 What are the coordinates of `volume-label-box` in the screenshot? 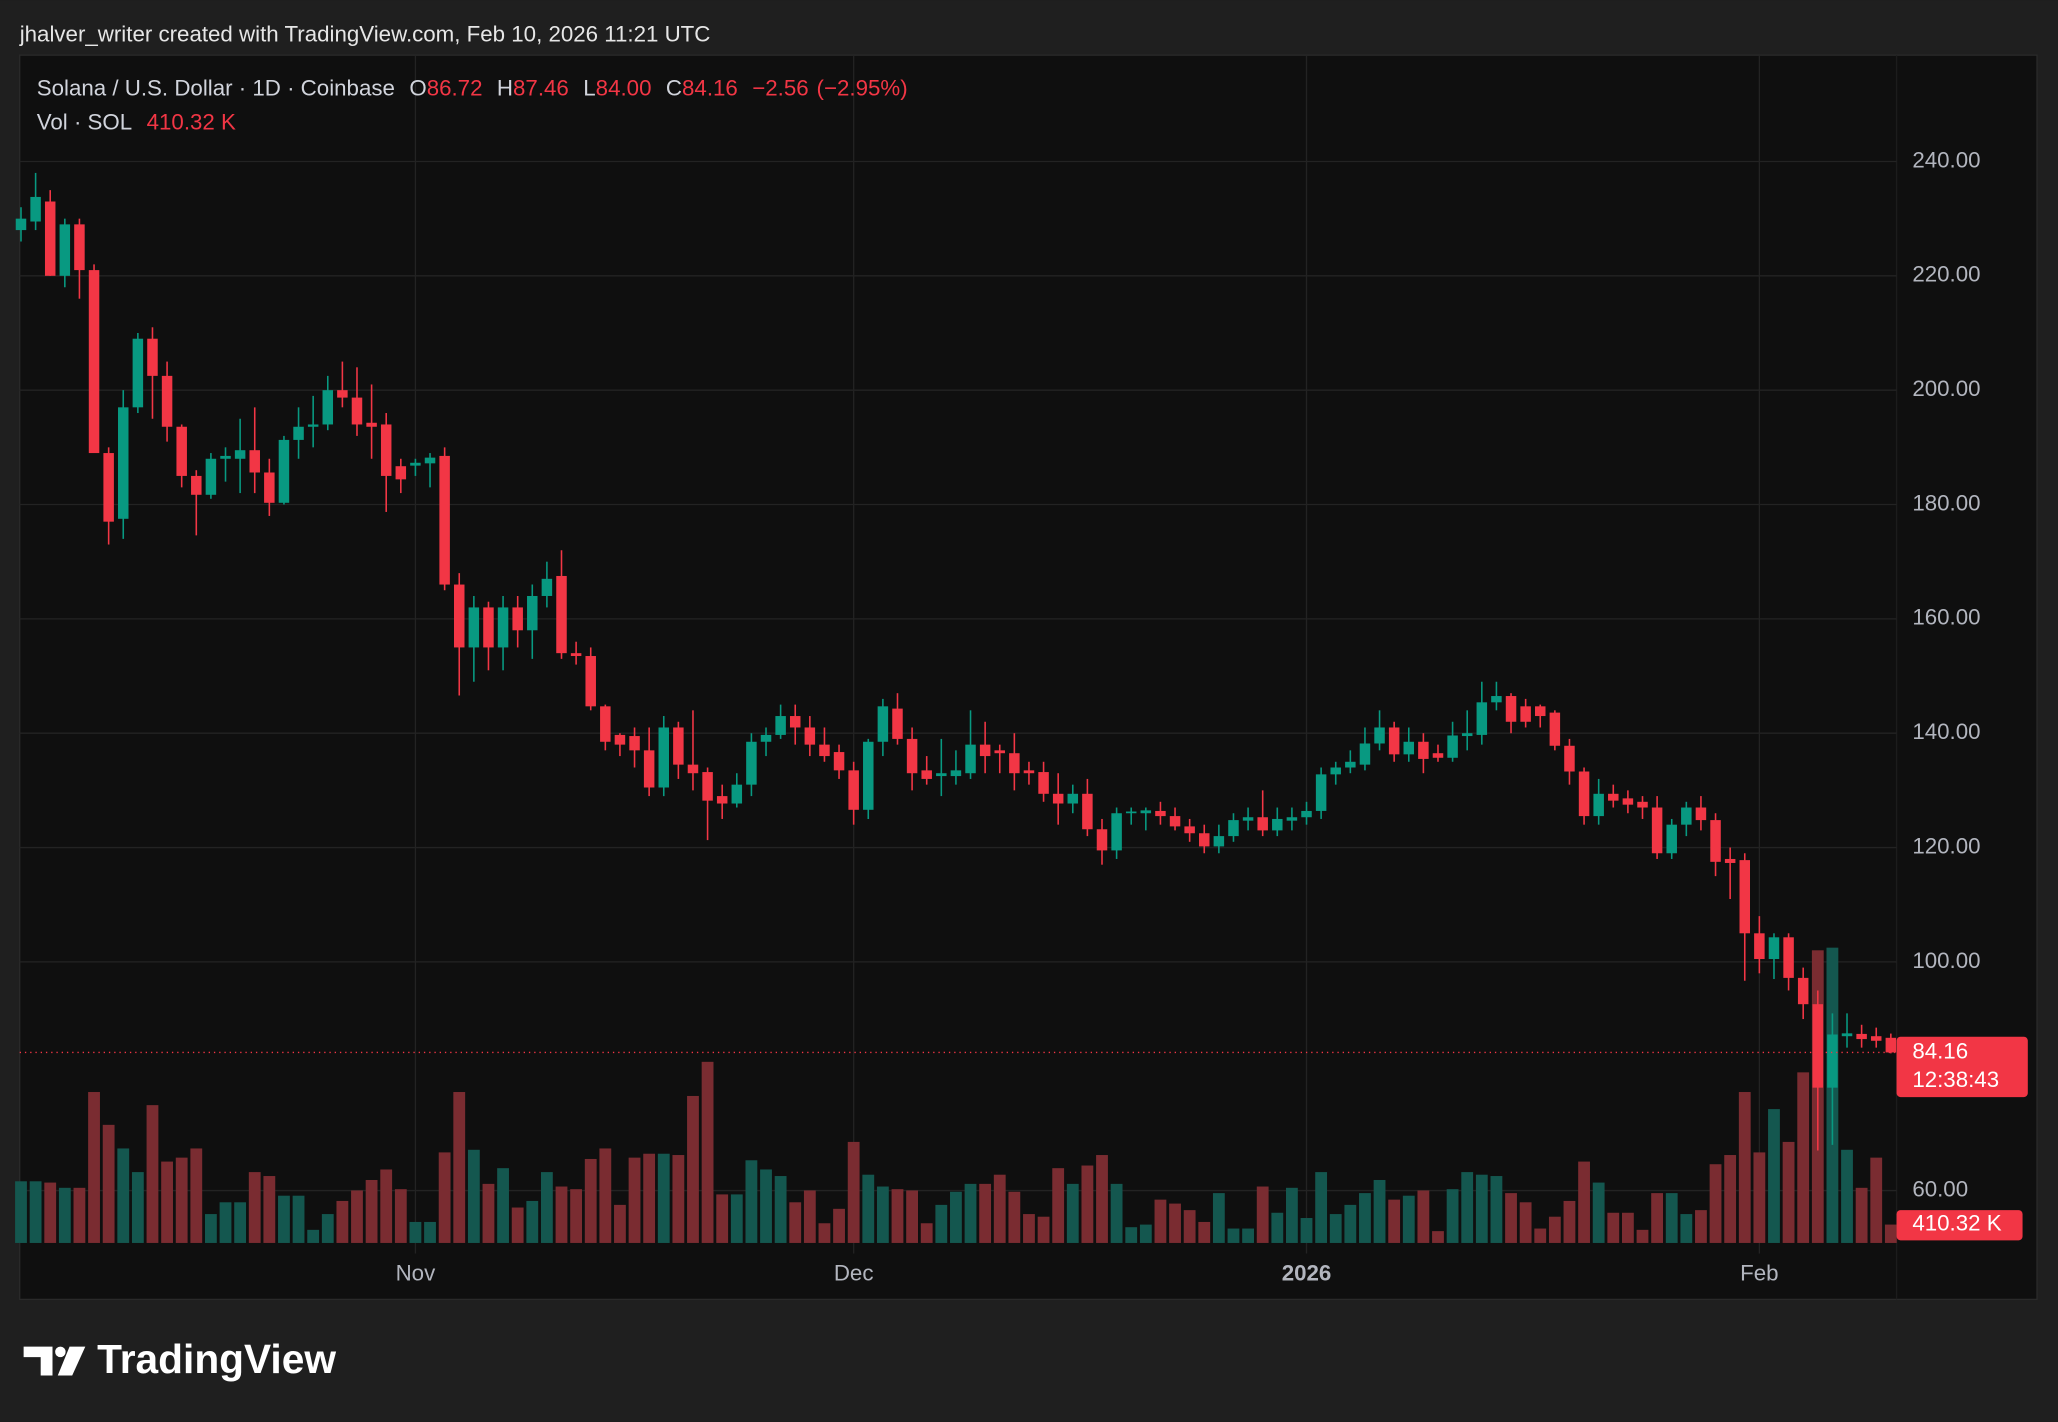 It's located at (1959, 1225).